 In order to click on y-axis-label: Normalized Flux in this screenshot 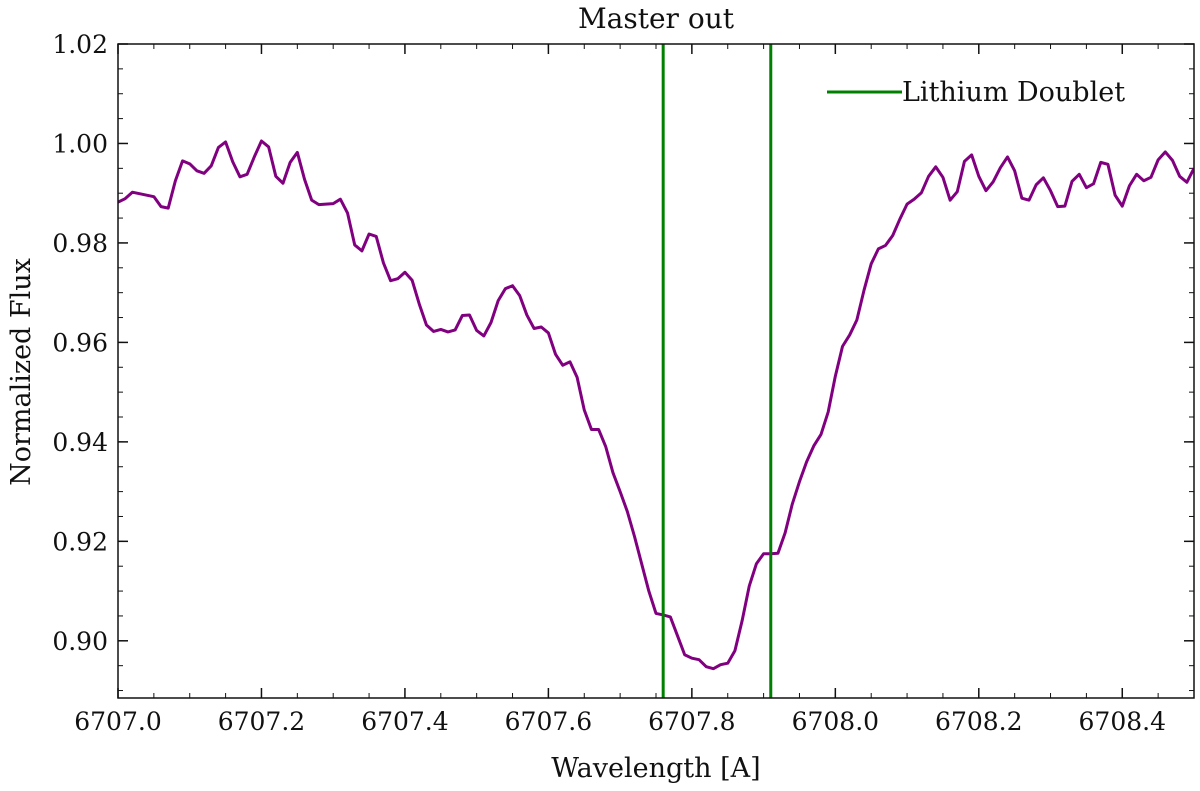, I will do `click(21, 372)`.